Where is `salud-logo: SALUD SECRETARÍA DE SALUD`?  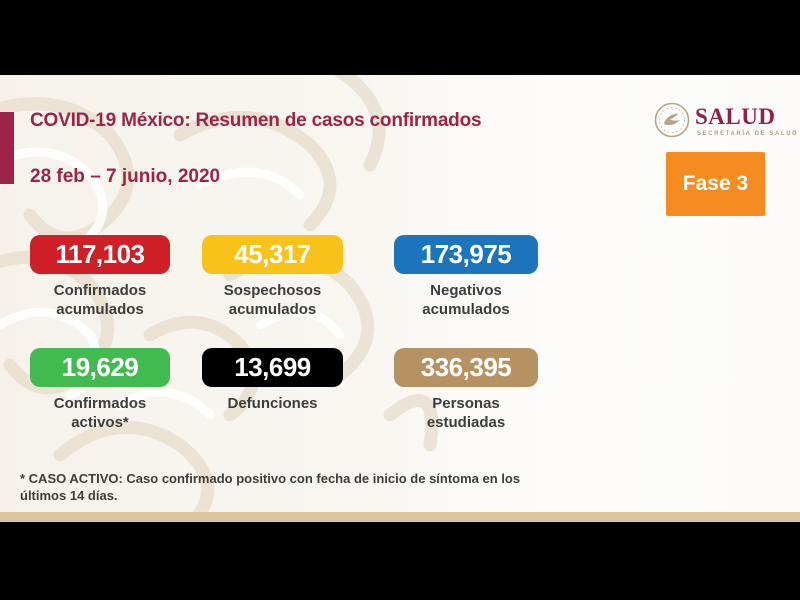
salud-logo: SALUD SECRETARÍA DE SALUD is located at coordinates (724, 124).